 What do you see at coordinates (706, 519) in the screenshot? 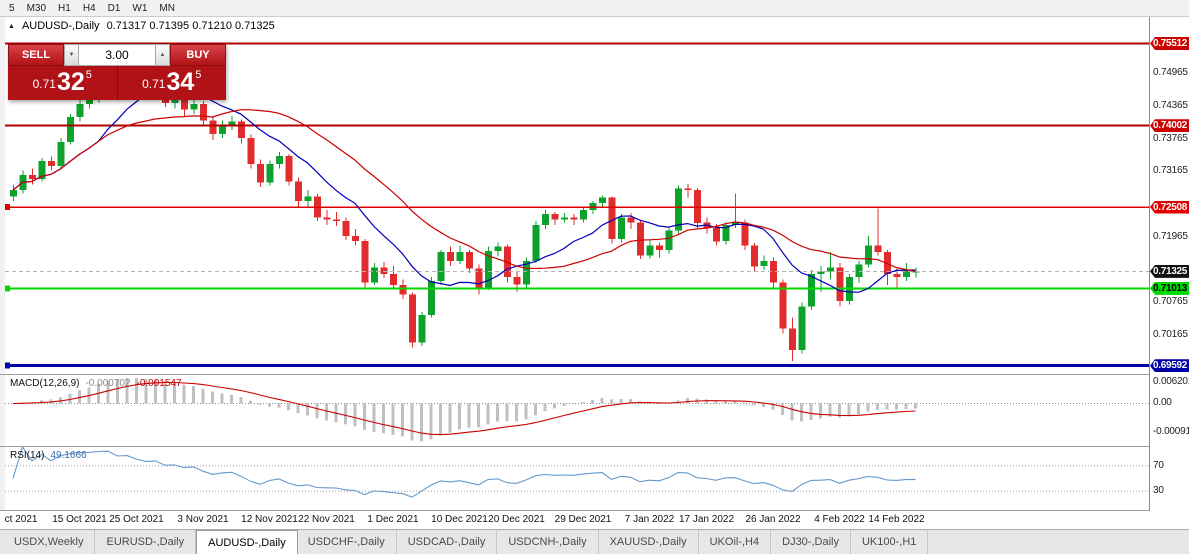
I see `date-label: 17 Jan 2022` at bounding box center [706, 519].